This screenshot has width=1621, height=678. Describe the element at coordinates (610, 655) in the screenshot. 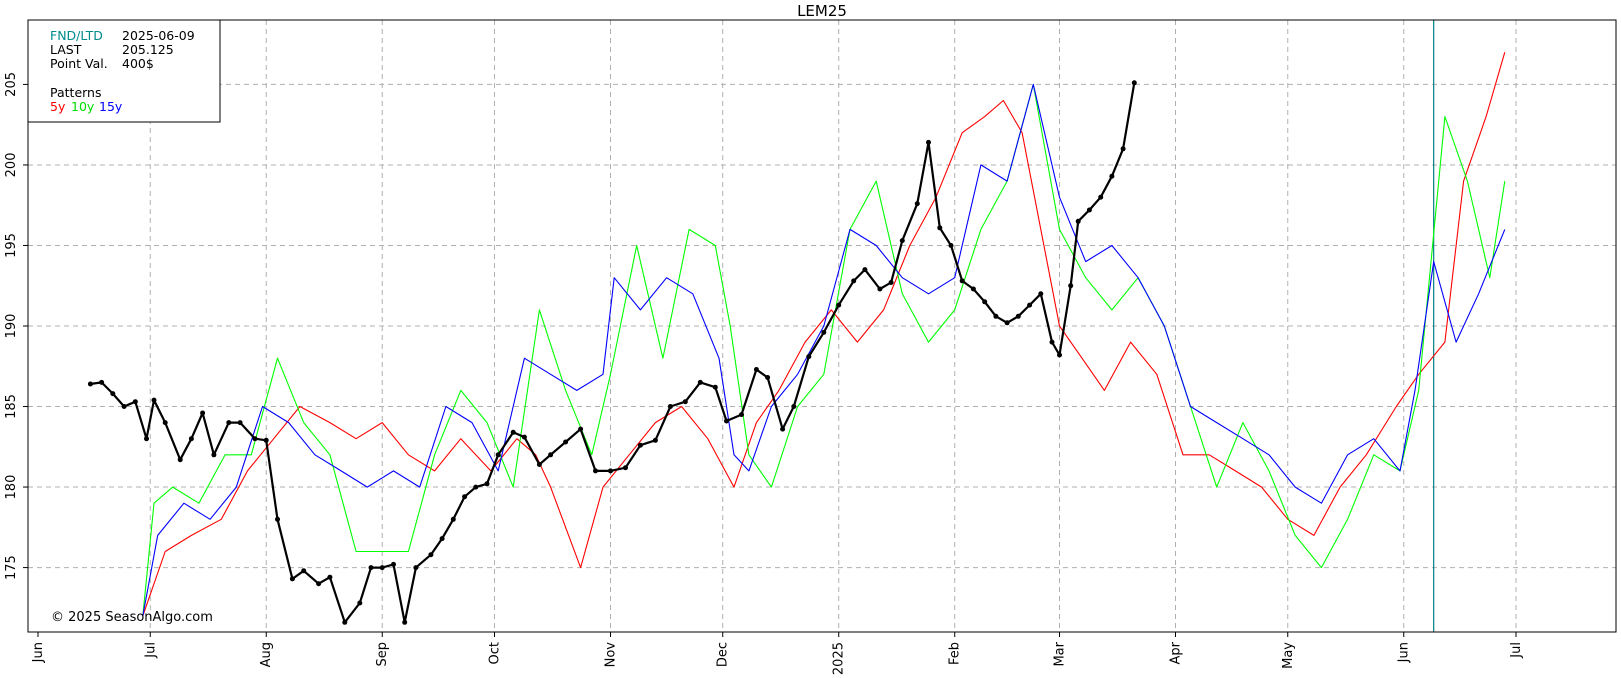

I see `x-tick-label: Nov` at that location.